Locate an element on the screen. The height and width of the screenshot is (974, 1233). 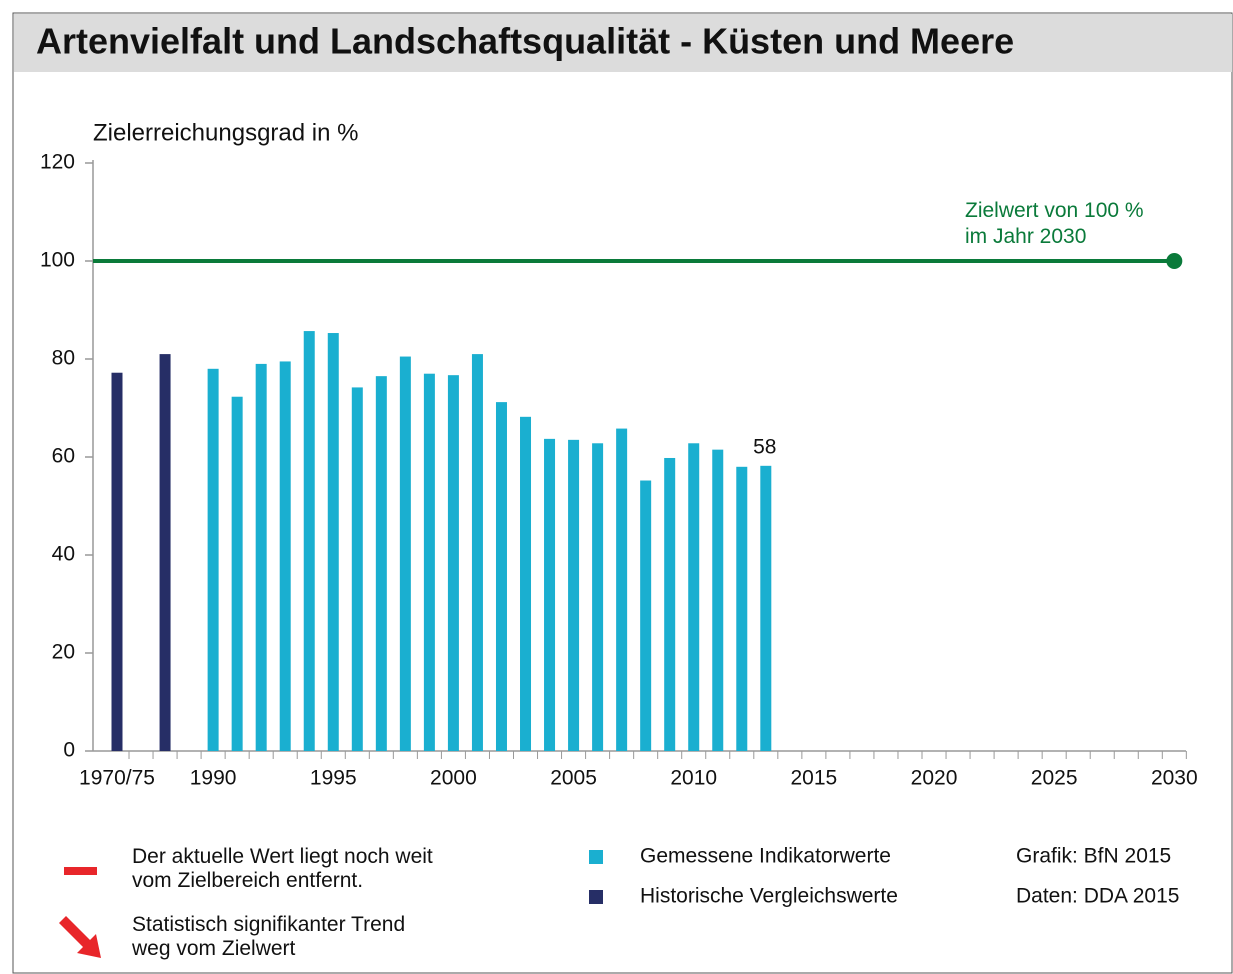
credit: Grafik: BfN 2015 is located at coordinates (1093, 856).